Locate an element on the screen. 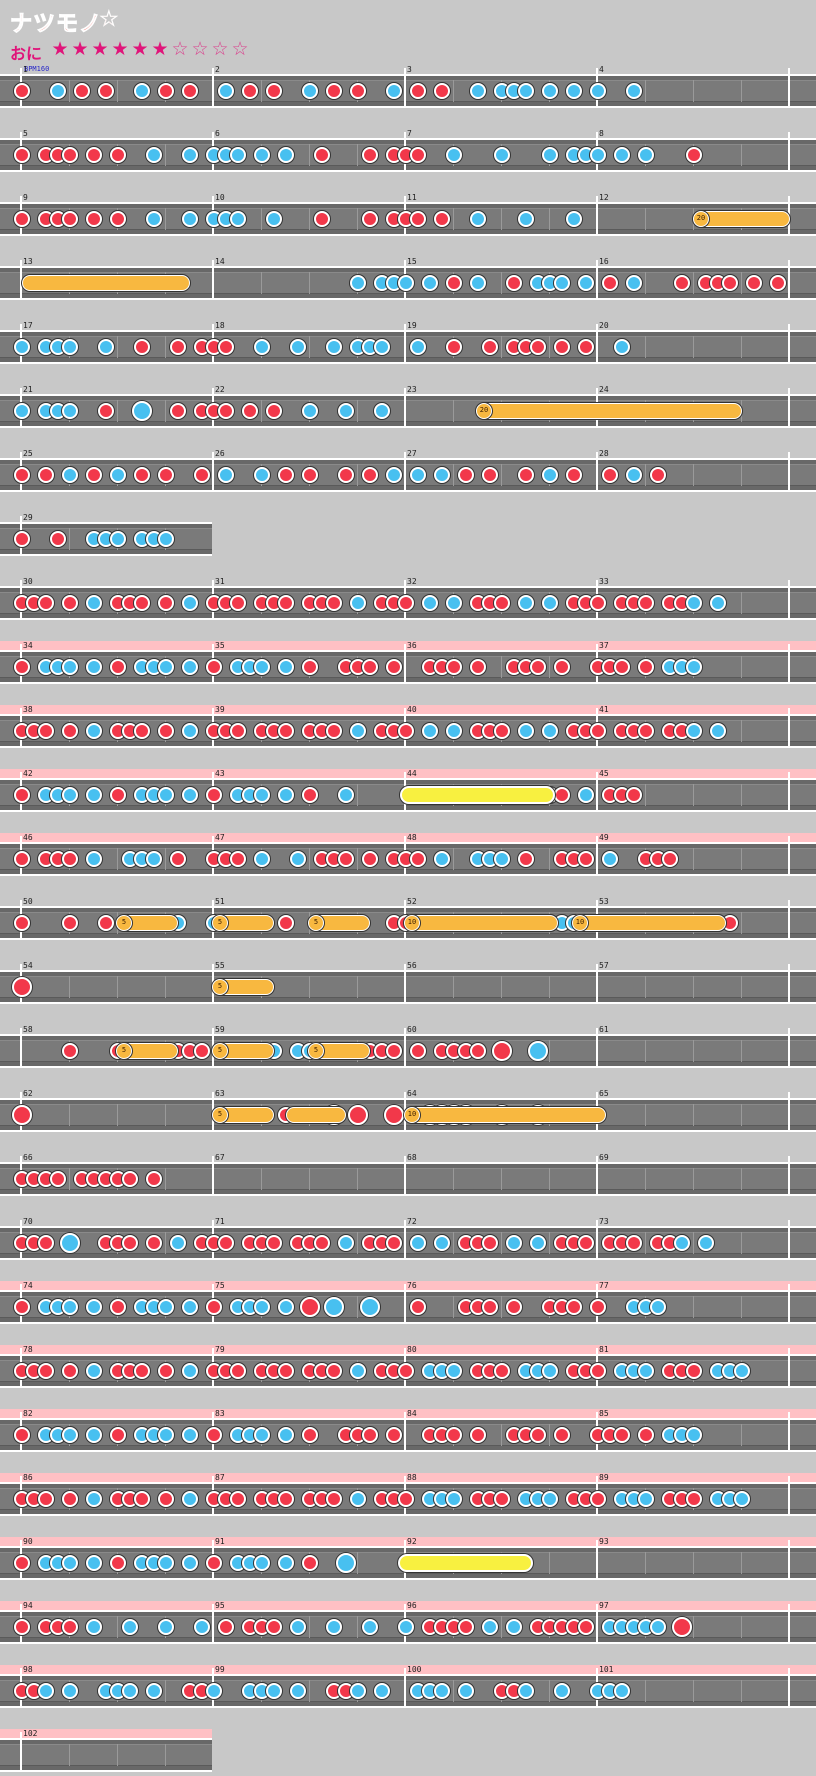  star-filled-icon: ★ is located at coordinates (140, 49).